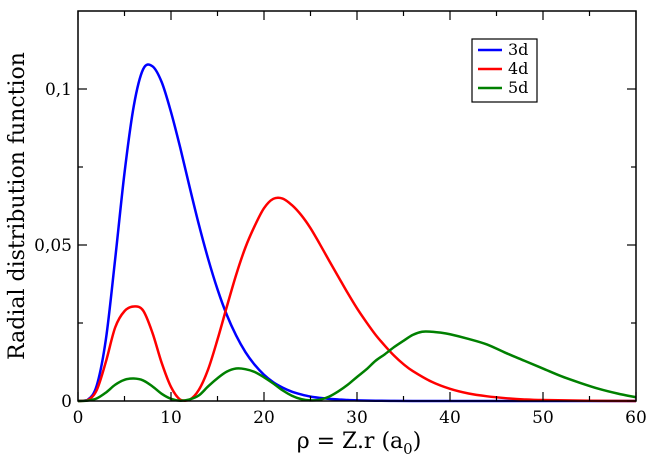 The height and width of the screenshot is (469, 661). What do you see at coordinates (636, 418) in the screenshot?
I see `x-tick-label: 60` at bounding box center [636, 418].